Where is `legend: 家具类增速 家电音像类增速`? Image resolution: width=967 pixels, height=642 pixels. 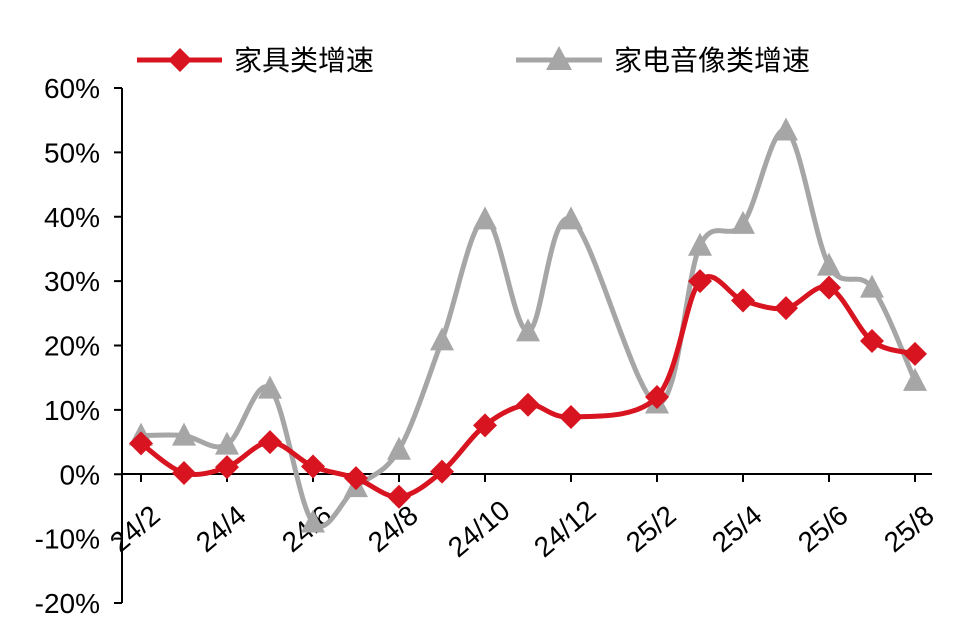
legend: 家具类增速 家电音像类增速 is located at coordinates (473, 60).